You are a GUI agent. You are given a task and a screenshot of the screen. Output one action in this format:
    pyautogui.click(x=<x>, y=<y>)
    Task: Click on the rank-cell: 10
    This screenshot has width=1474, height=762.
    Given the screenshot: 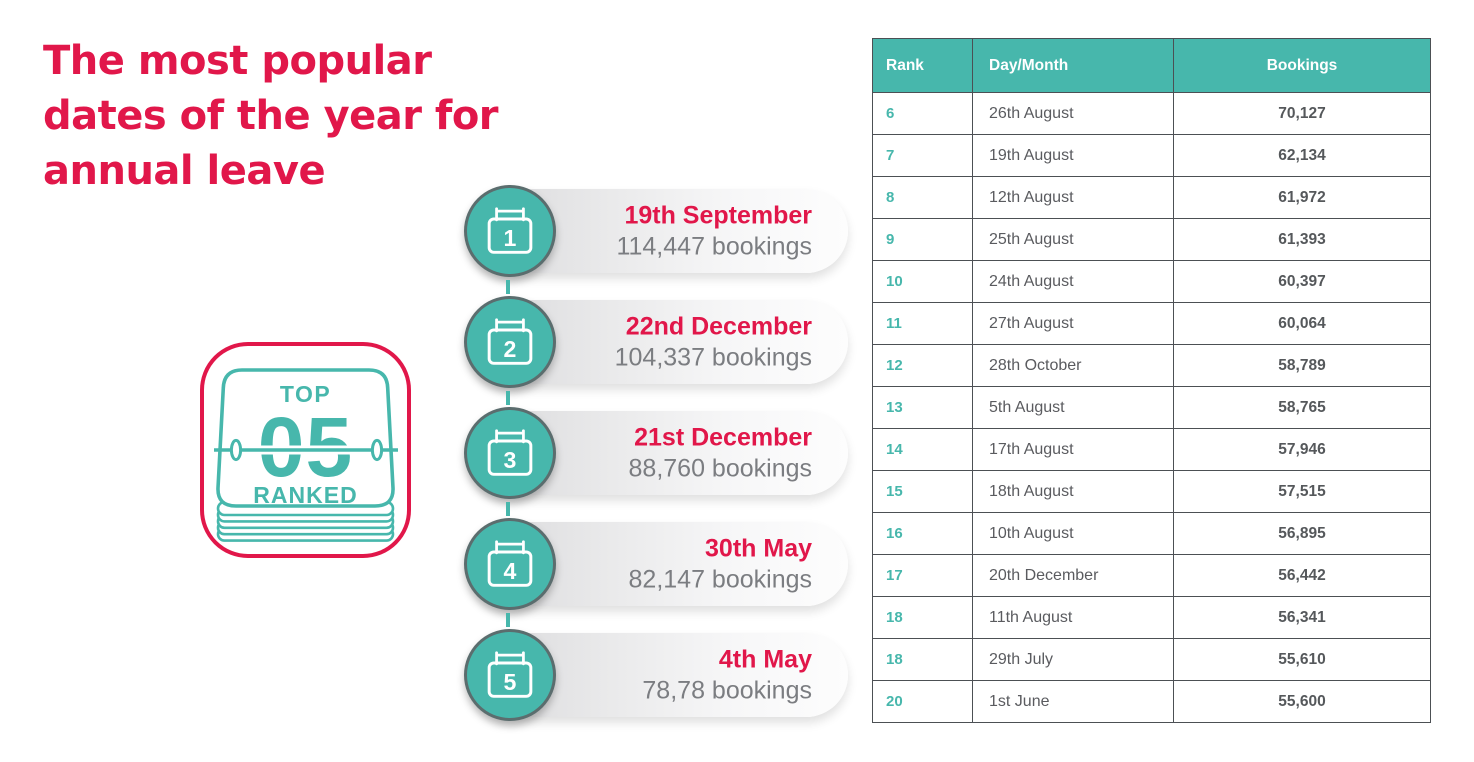 What is the action you would take?
    pyautogui.click(x=922, y=281)
    